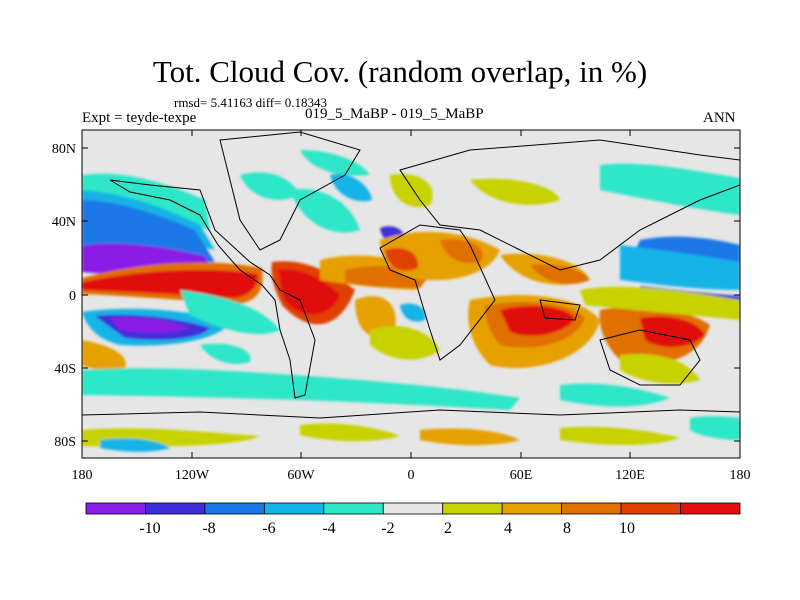  I want to click on colorbar-label: -4, so click(328, 528).